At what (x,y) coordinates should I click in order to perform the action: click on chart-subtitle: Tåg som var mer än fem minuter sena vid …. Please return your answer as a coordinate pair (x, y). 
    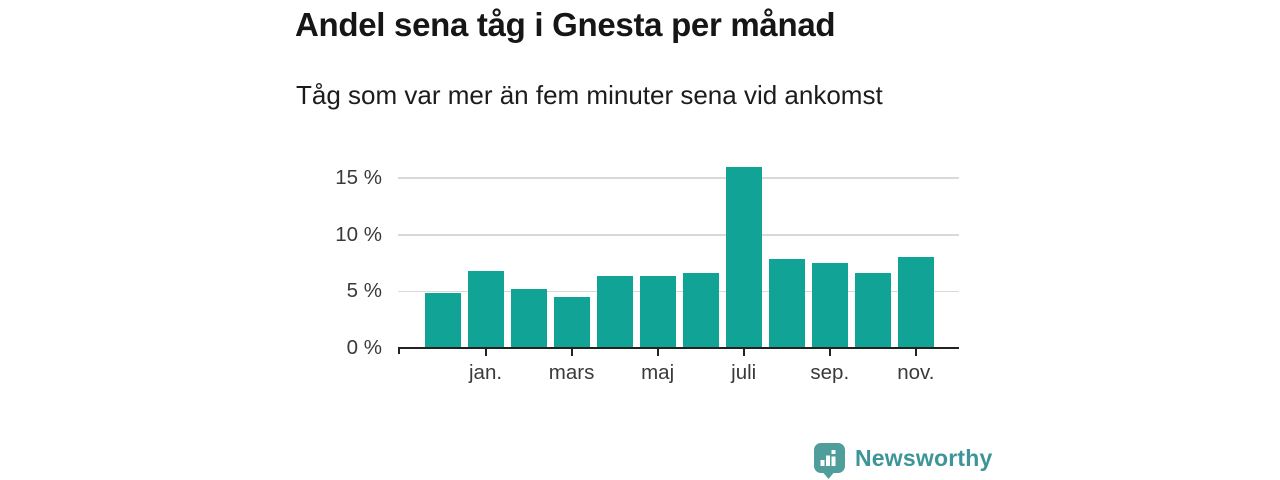
    Looking at the image, I should click on (589, 95).